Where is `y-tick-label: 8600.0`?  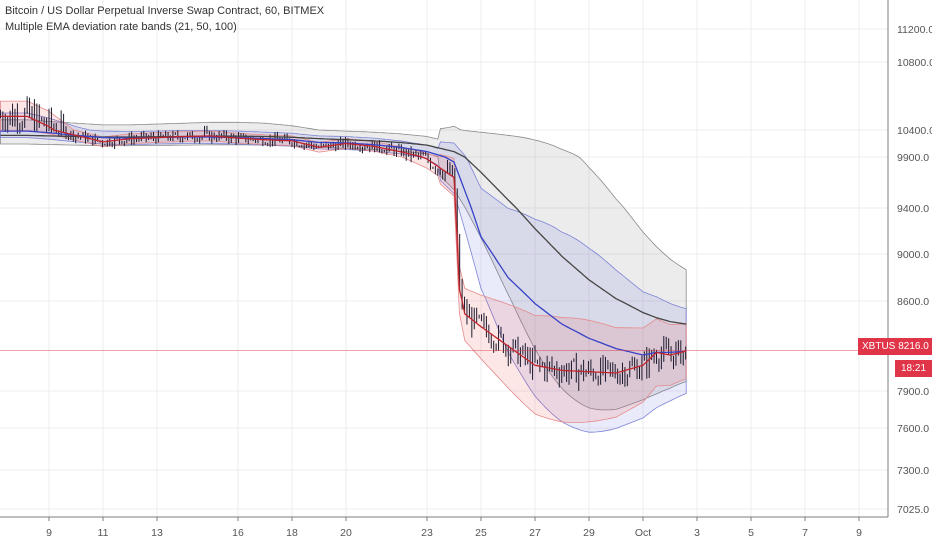
y-tick-label: 8600.0 is located at coordinates (913, 302).